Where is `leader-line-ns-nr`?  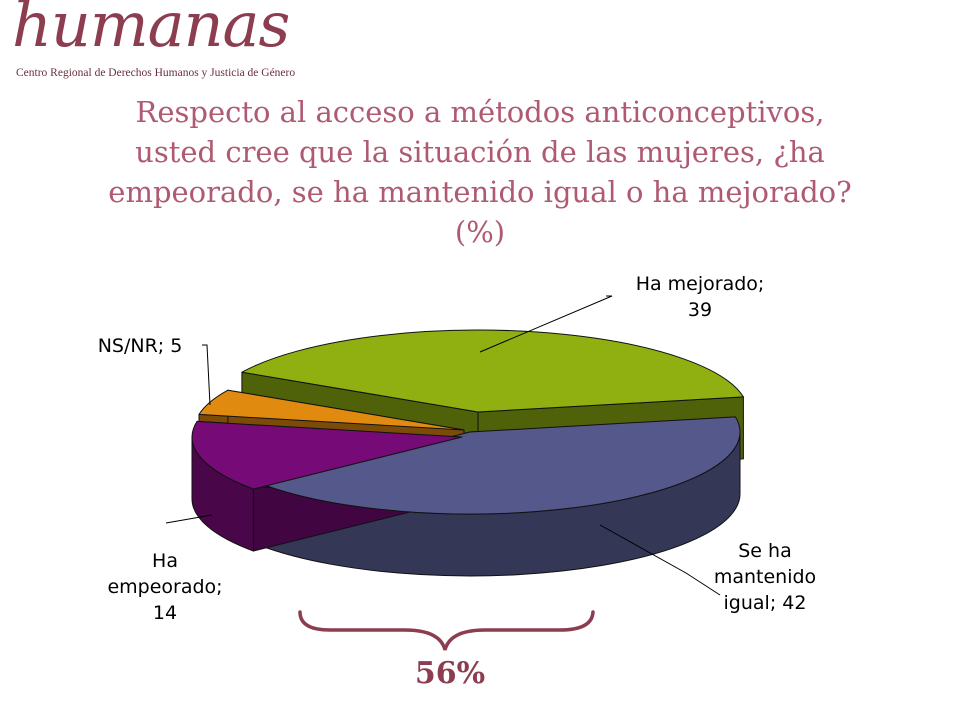
leader-line-ns-nr is located at coordinates (206, 375).